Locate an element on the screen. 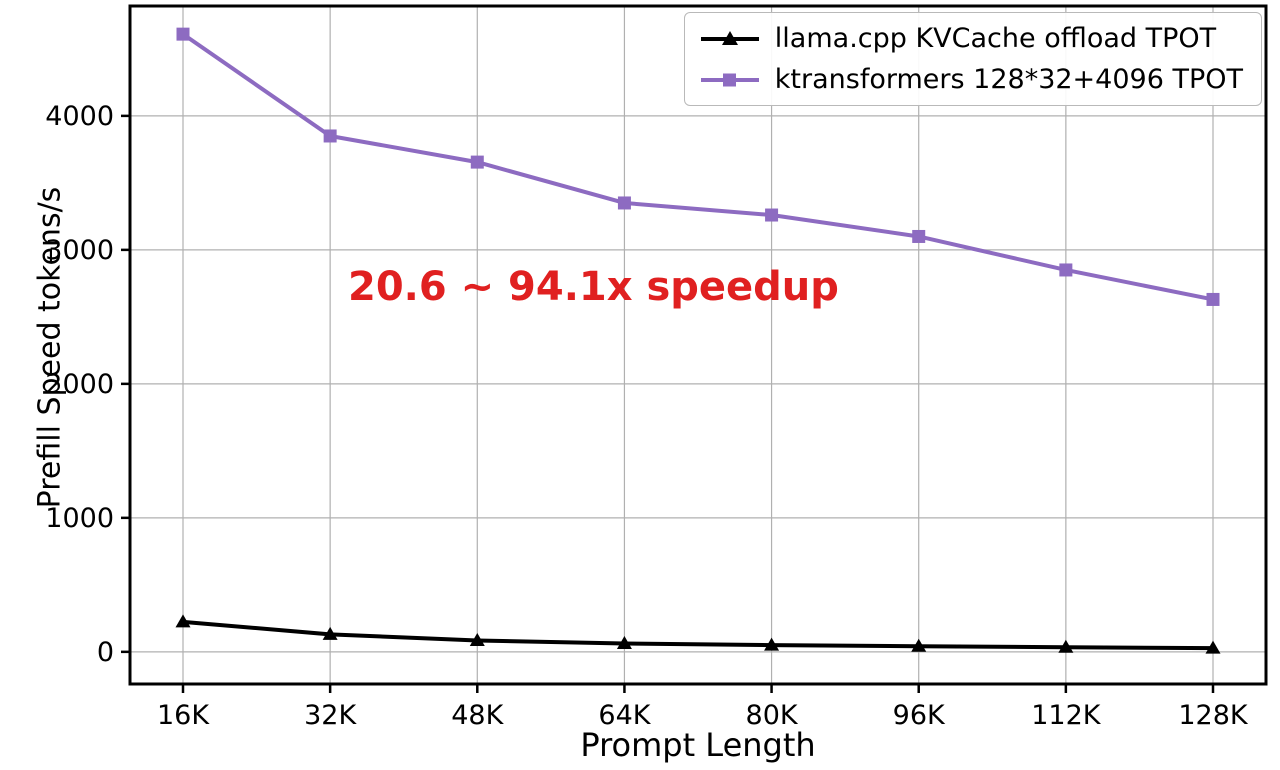 This screenshot has width=1280, height=770. legend-label: llama.cpp KVCache offload TPOT is located at coordinates (995, 38).